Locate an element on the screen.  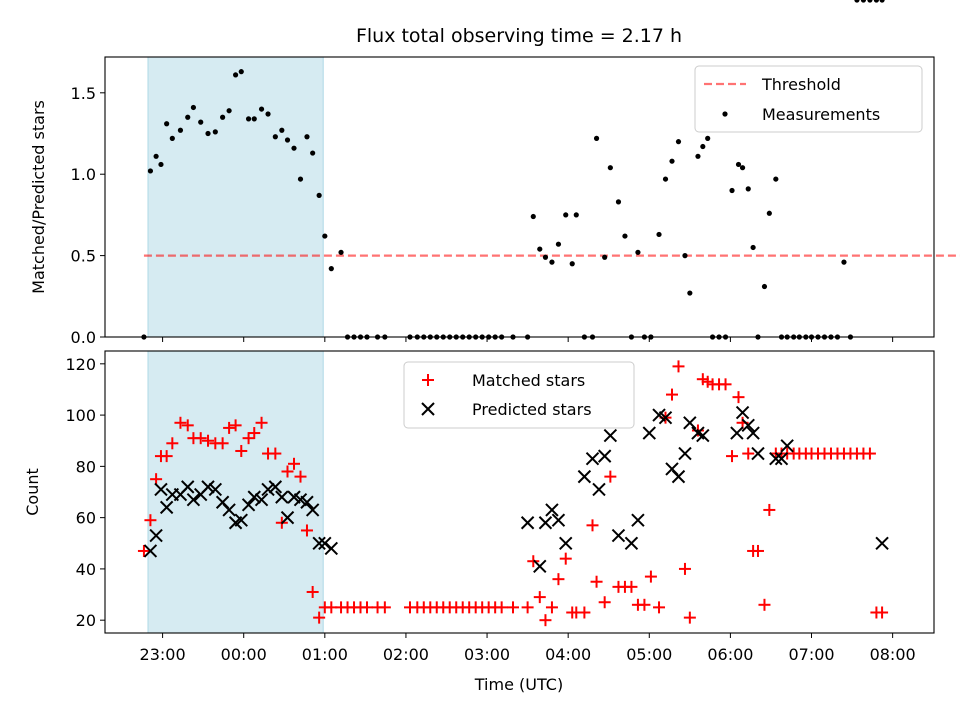
bottom-legend-box is located at coordinates (519, 395).